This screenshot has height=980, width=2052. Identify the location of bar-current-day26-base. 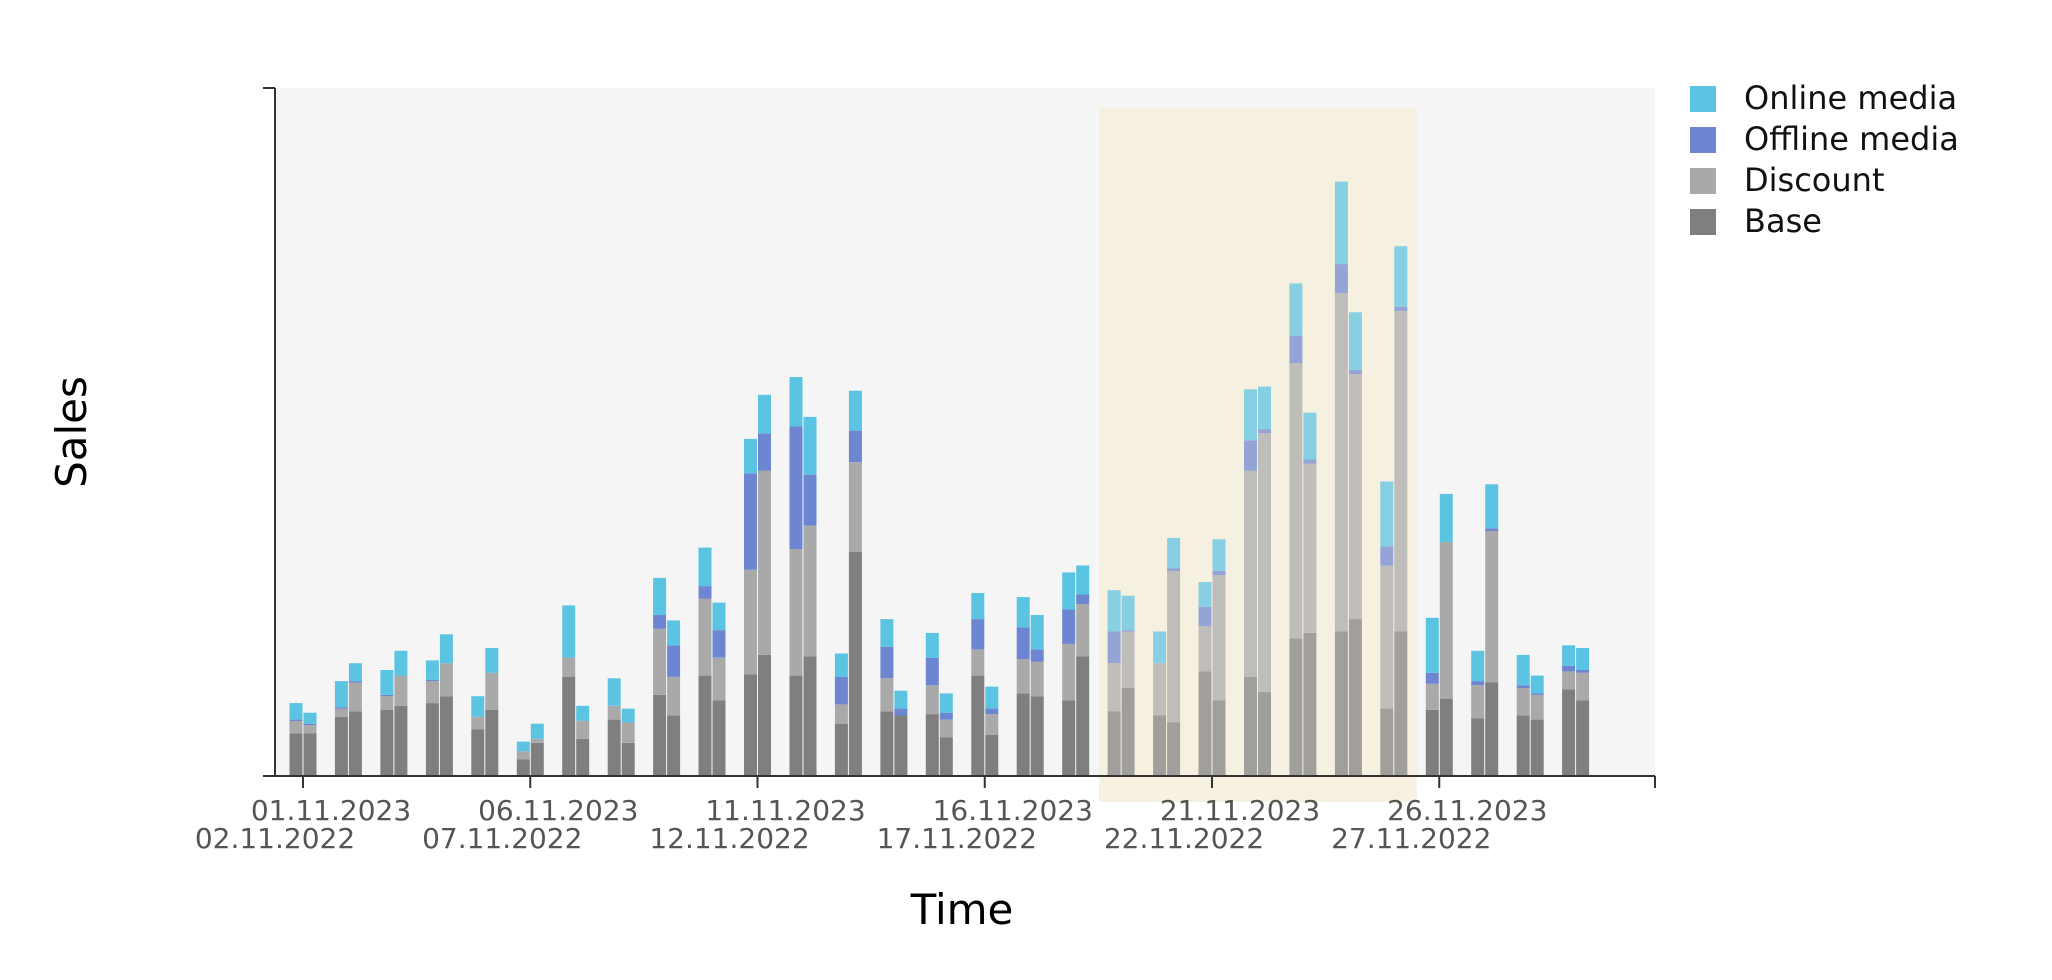
(1432, 743).